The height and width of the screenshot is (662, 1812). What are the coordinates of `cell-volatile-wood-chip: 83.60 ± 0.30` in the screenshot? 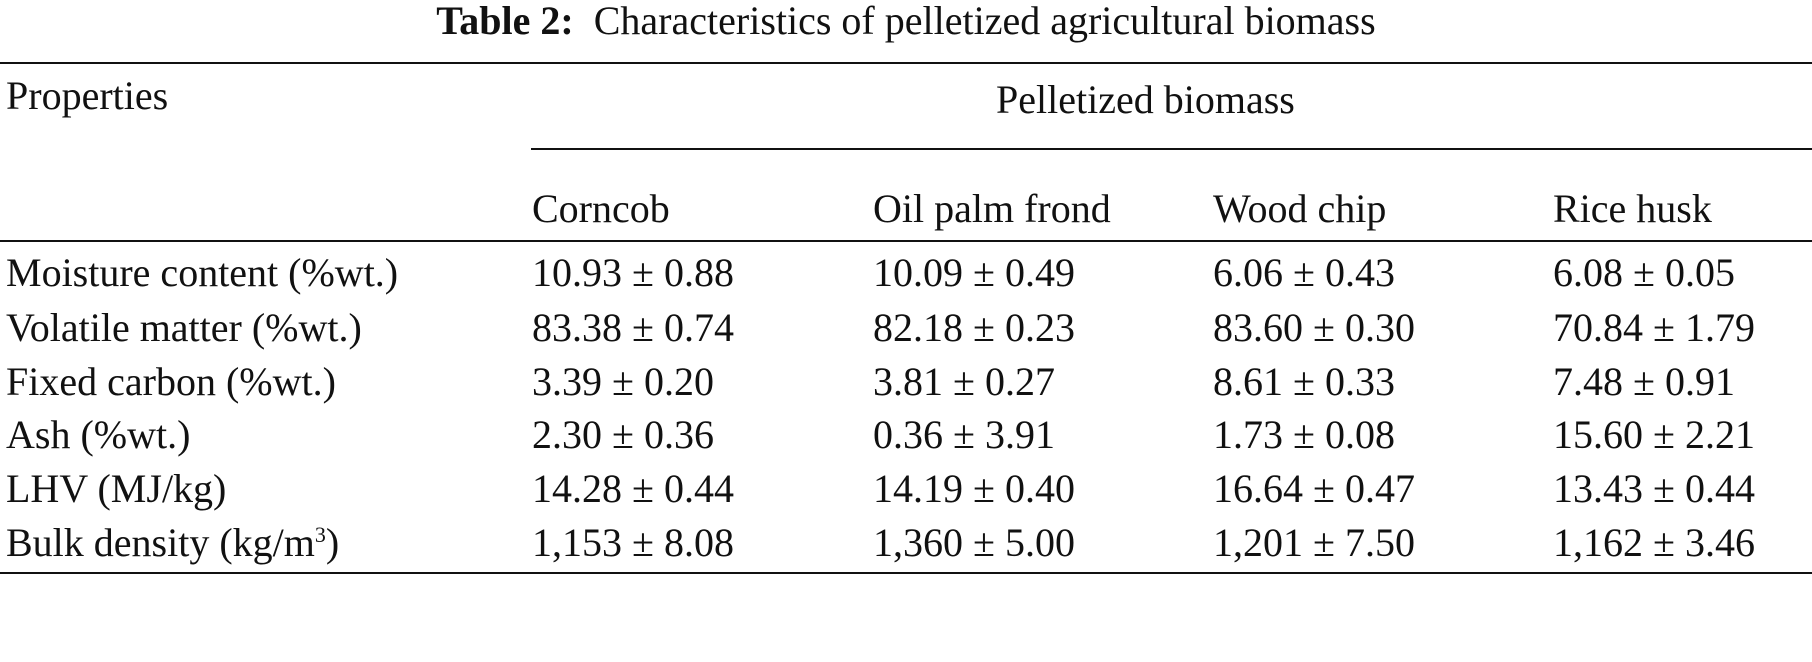 It's located at (1314, 327).